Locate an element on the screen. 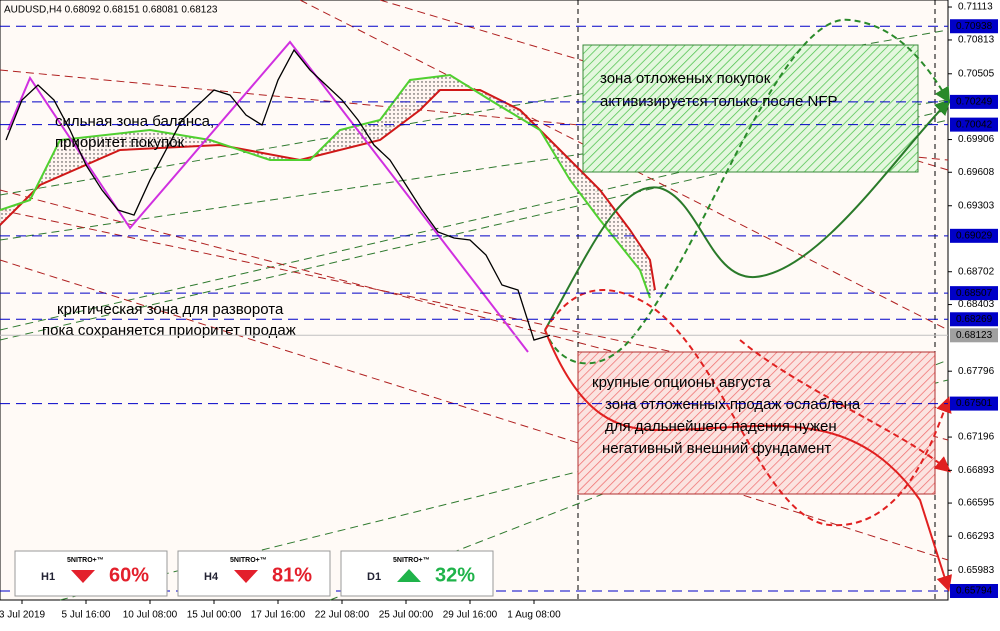  x-tick-label: 3 Jul 2019 is located at coordinates (23, 615).